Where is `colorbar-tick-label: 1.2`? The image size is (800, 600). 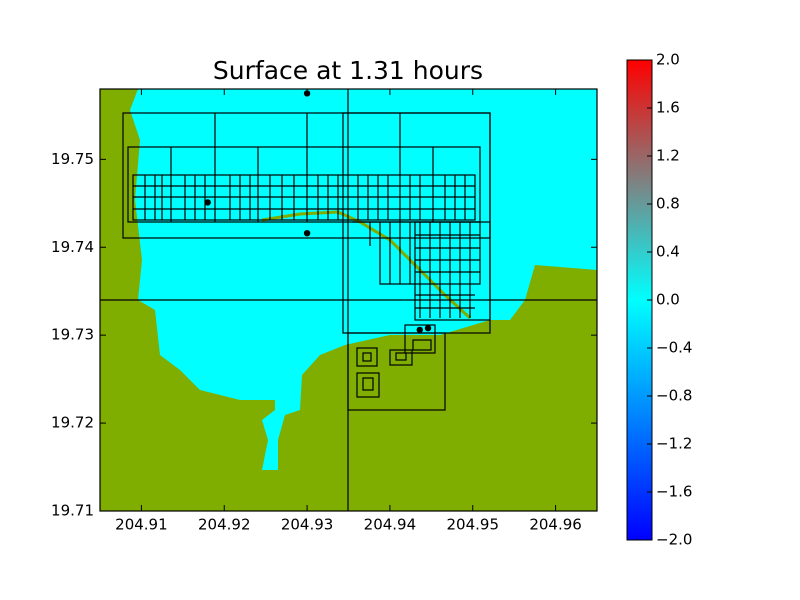
colorbar-tick-label: 1.2 is located at coordinates (668, 156).